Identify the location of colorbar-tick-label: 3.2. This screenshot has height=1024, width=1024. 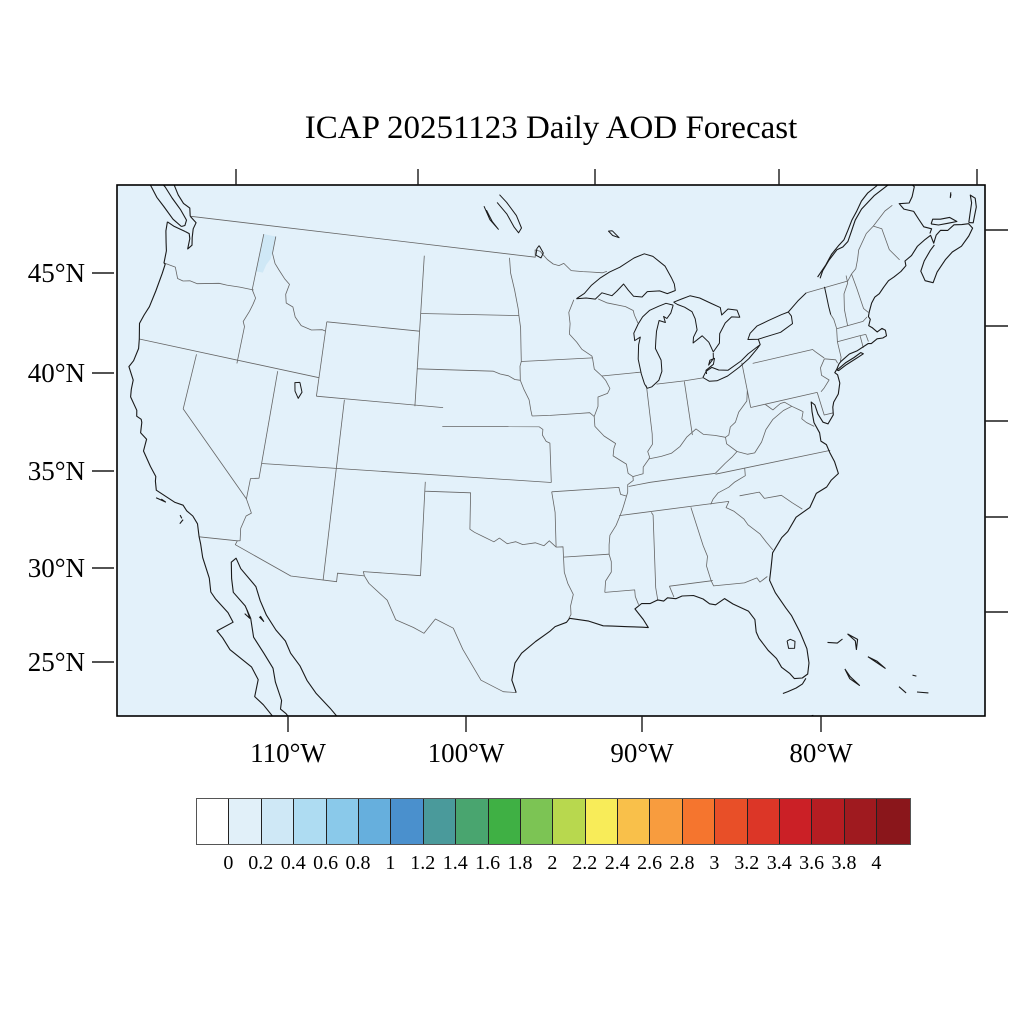
(747, 863).